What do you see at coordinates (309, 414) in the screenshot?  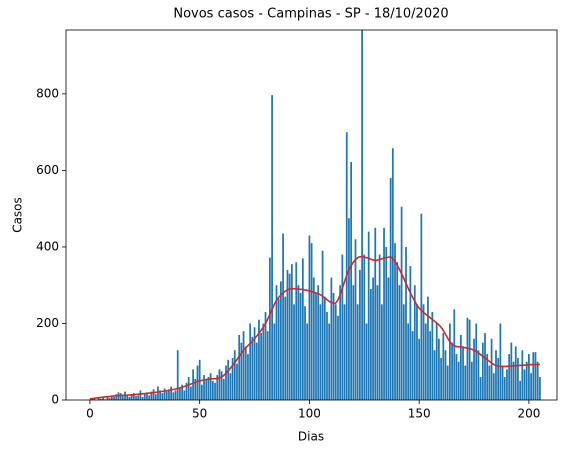 I see `x-tick-label: 100` at bounding box center [309, 414].